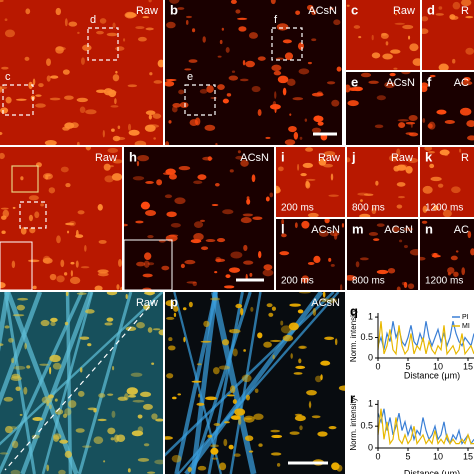  What do you see at coordinates (370, 447) in the screenshot?
I see `y-tick-label: 0` at bounding box center [370, 447].